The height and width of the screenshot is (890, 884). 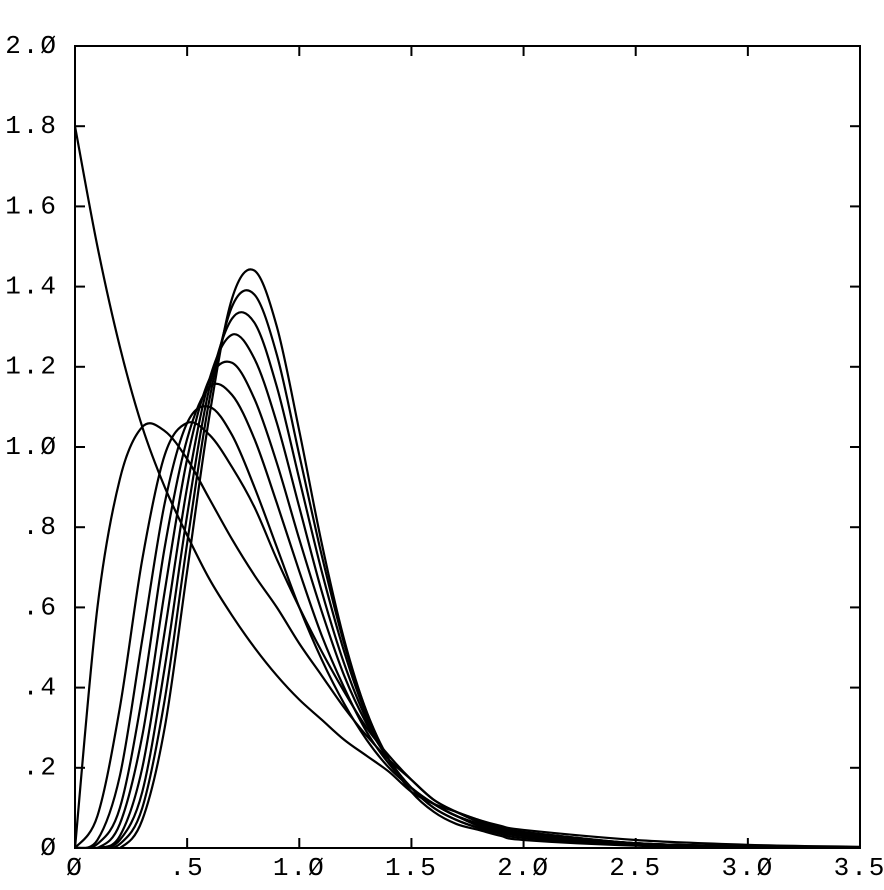 What do you see at coordinates (635, 868) in the screenshot?
I see `x-tick-label: 2.5` at bounding box center [635, 868].